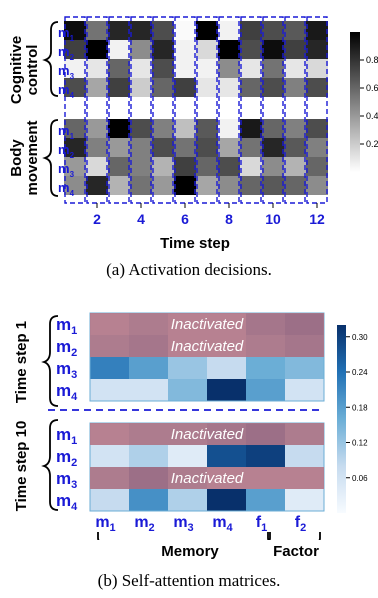 This screenshot has height=598, width=378. What do you see at coordinates (50, 59) in the screenshot?
I see `brace-cognitive` at bounding box center [50, 59].